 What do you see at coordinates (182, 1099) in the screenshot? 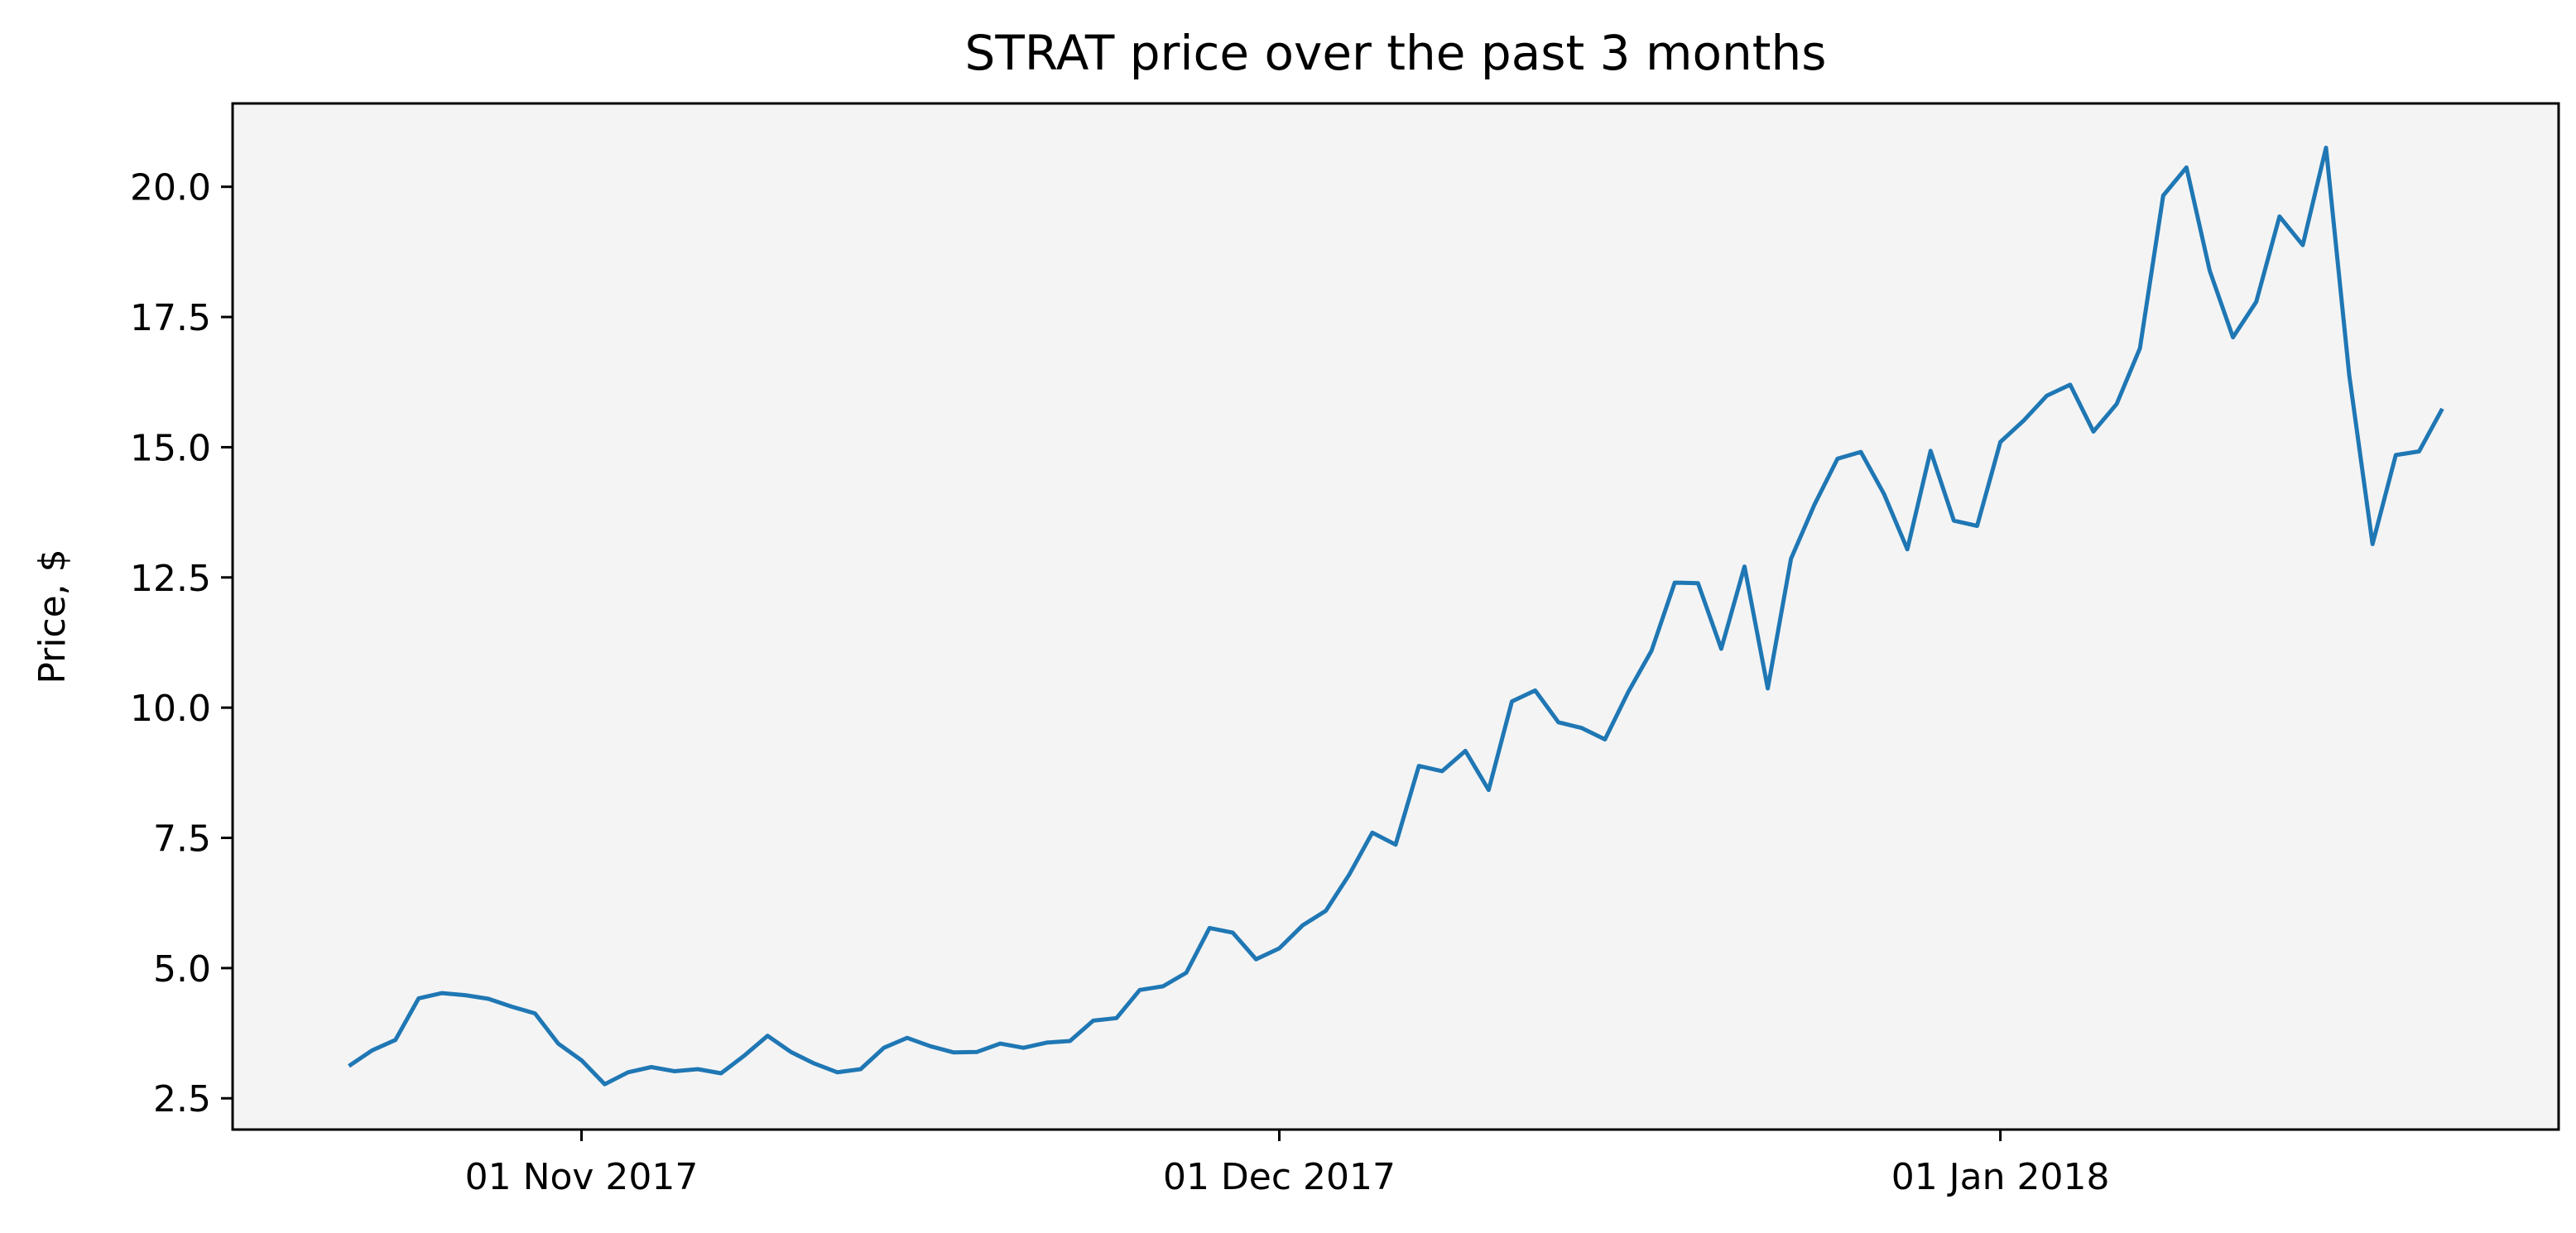
I see `y-tick-label: 2.5` at bounding box center [182, 1099].